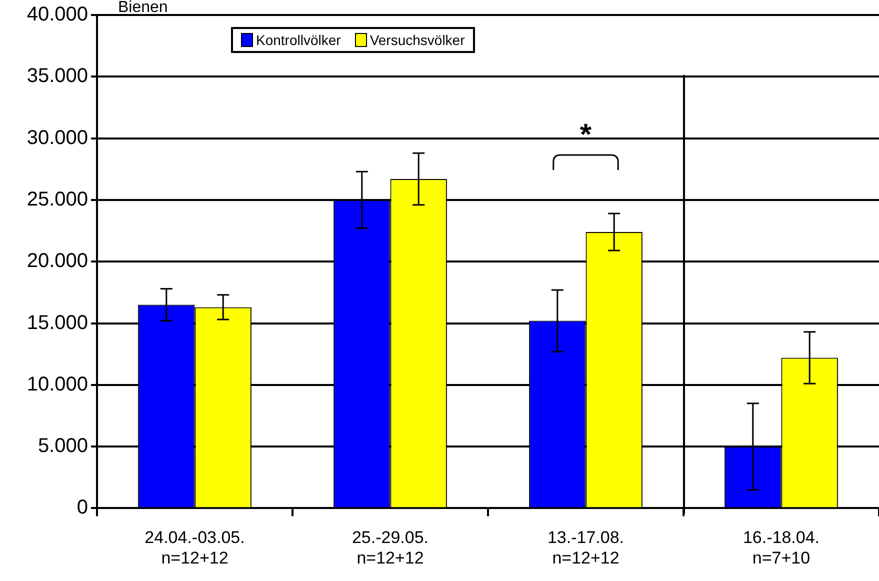 The width and height of the screenshot is (879, 581). What do you see at coordinates (390, 548) in the screenshot?
I see `x-tick-label: 25.-29.05. n=12+12` at bounding box center [390, 548].